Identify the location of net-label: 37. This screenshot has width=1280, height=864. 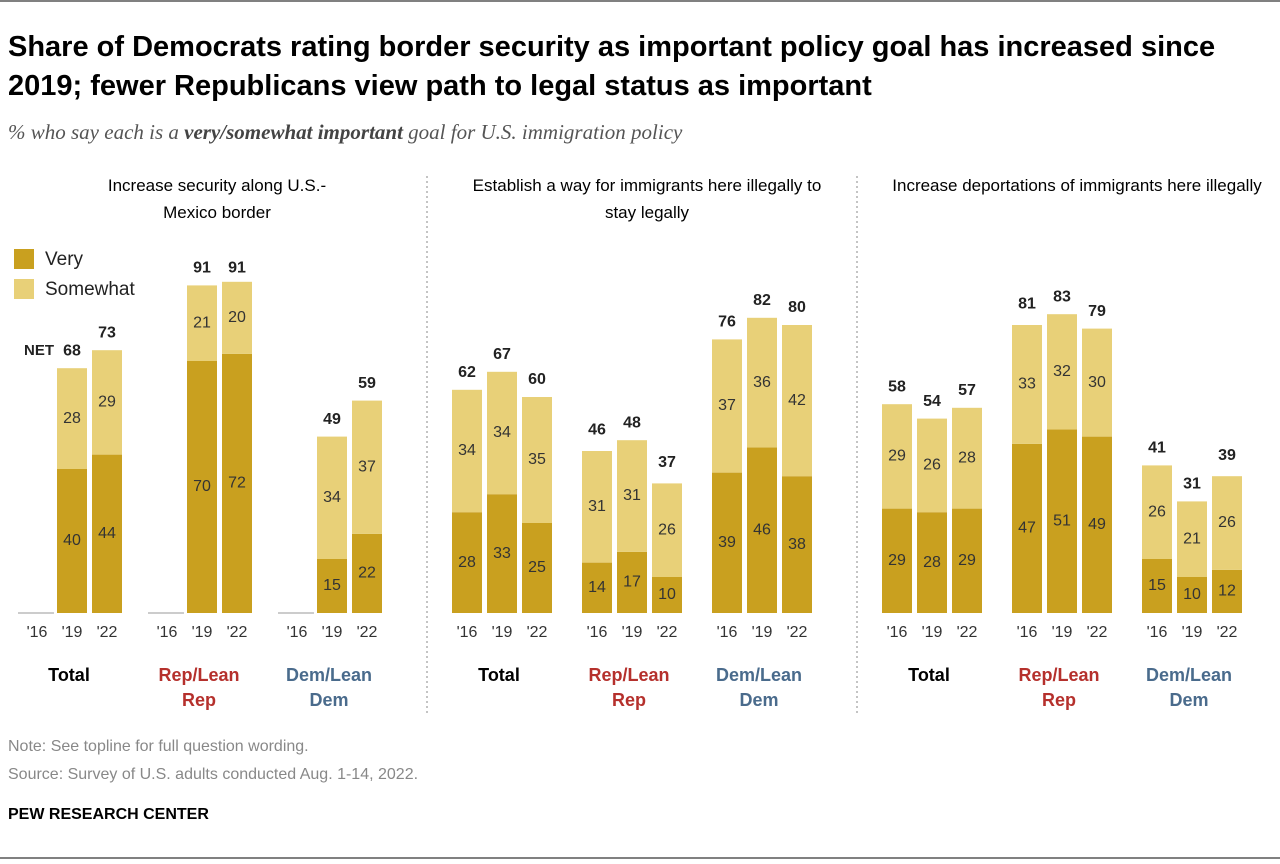
(667, 462).